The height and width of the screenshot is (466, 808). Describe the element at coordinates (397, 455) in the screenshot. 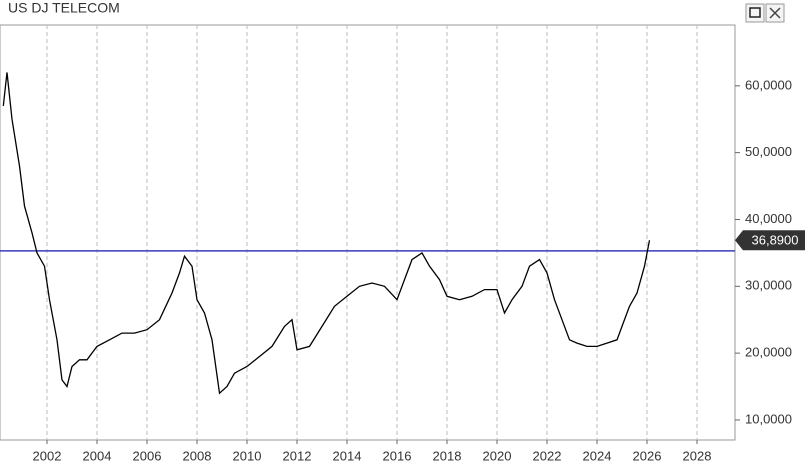

I see `x-tick-label: 2016` at that location.